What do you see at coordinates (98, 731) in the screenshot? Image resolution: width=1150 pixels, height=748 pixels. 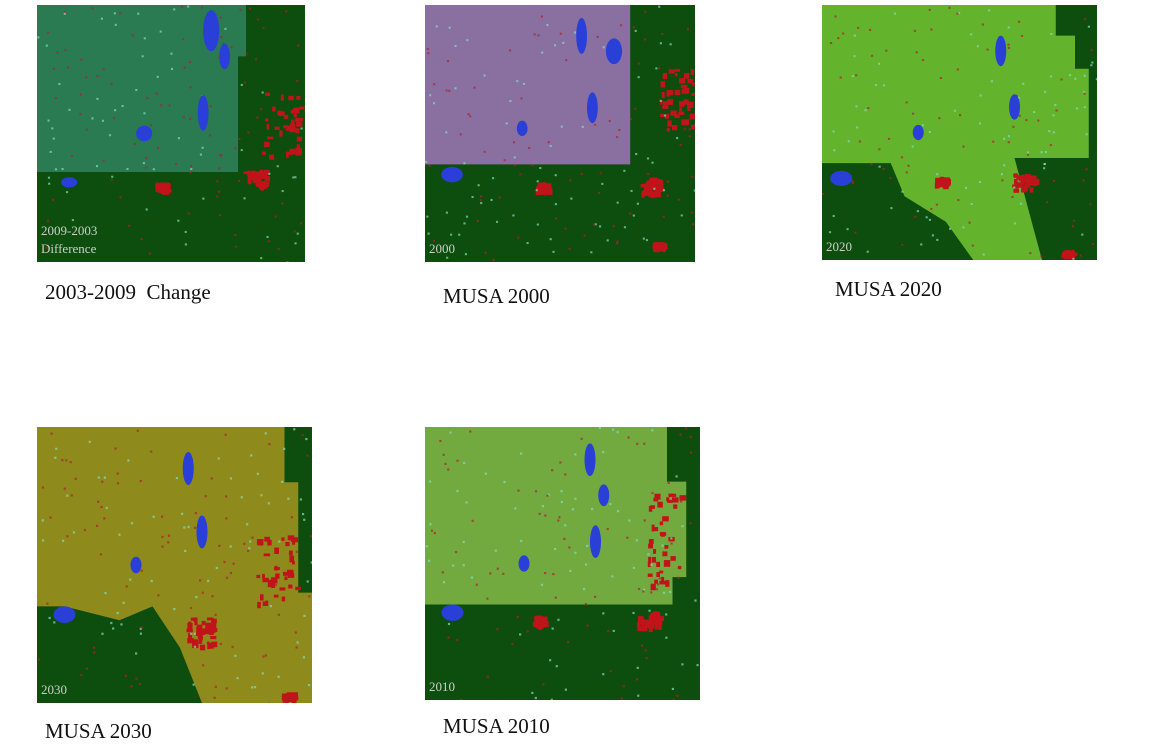 I see `caption: MUSA 2030` at bounding box center [98, 731].